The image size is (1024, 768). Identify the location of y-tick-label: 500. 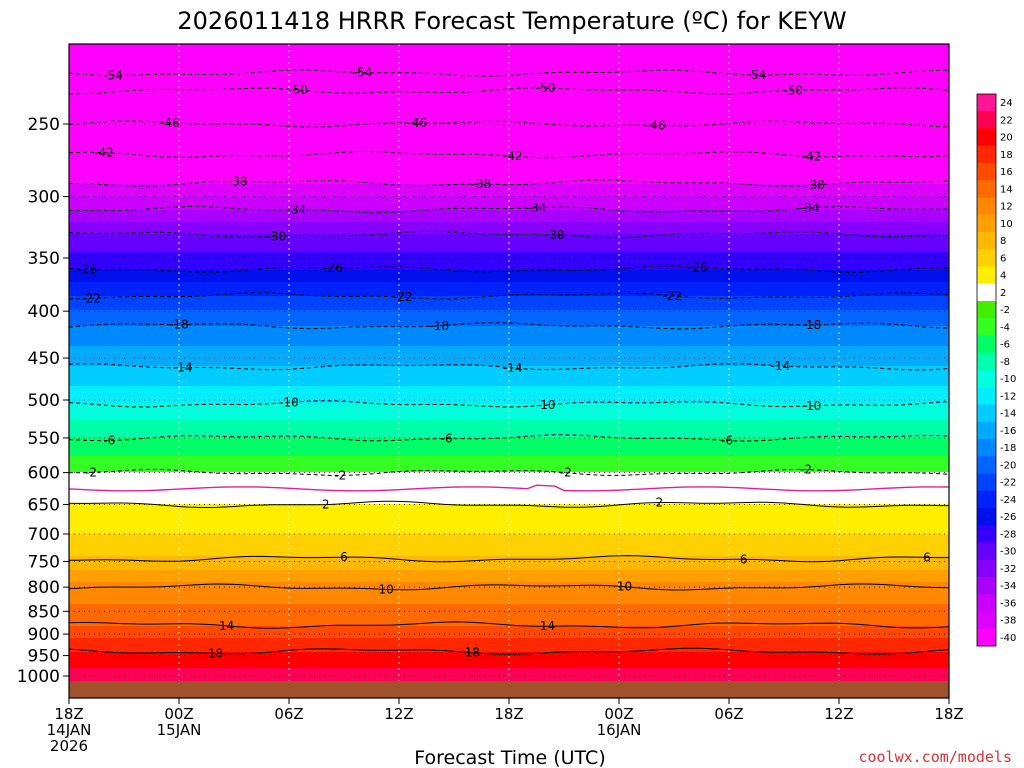
(44, 401).